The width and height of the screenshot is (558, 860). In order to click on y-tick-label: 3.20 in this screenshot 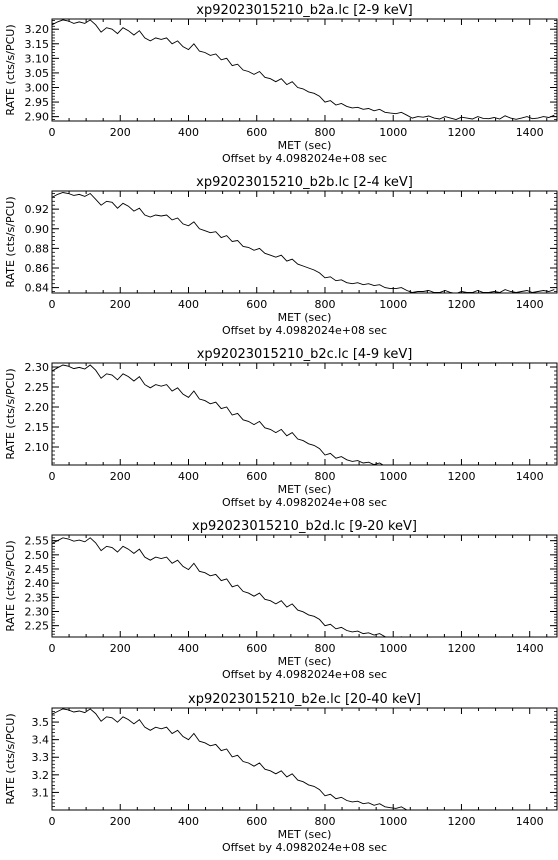, I will do `click(37, 29)`.